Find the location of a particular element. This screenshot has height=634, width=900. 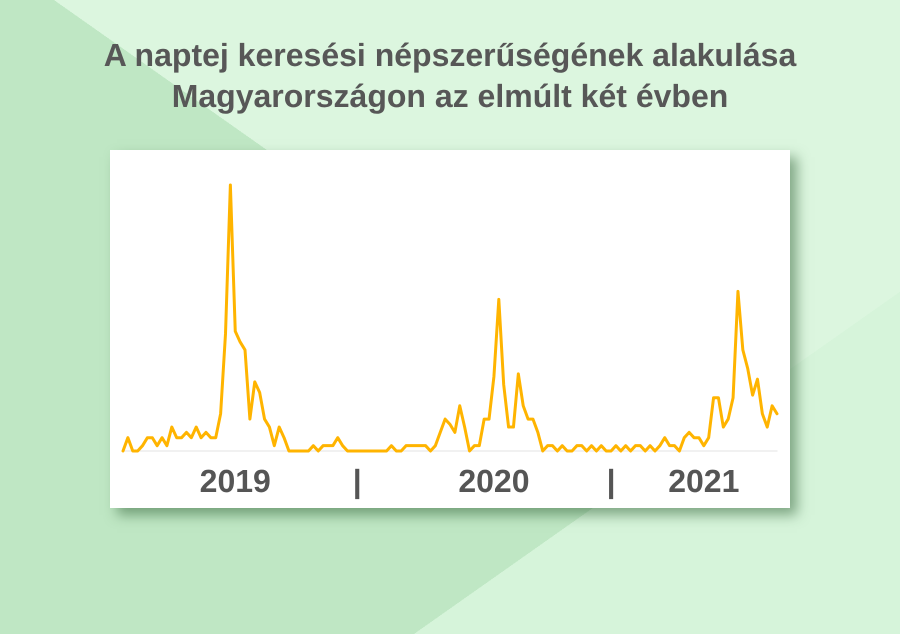

chart-title: A naptej keresési népszerűségének alakulása Magyarországon az elmúlt két évben is located at coordinates (450, 76).